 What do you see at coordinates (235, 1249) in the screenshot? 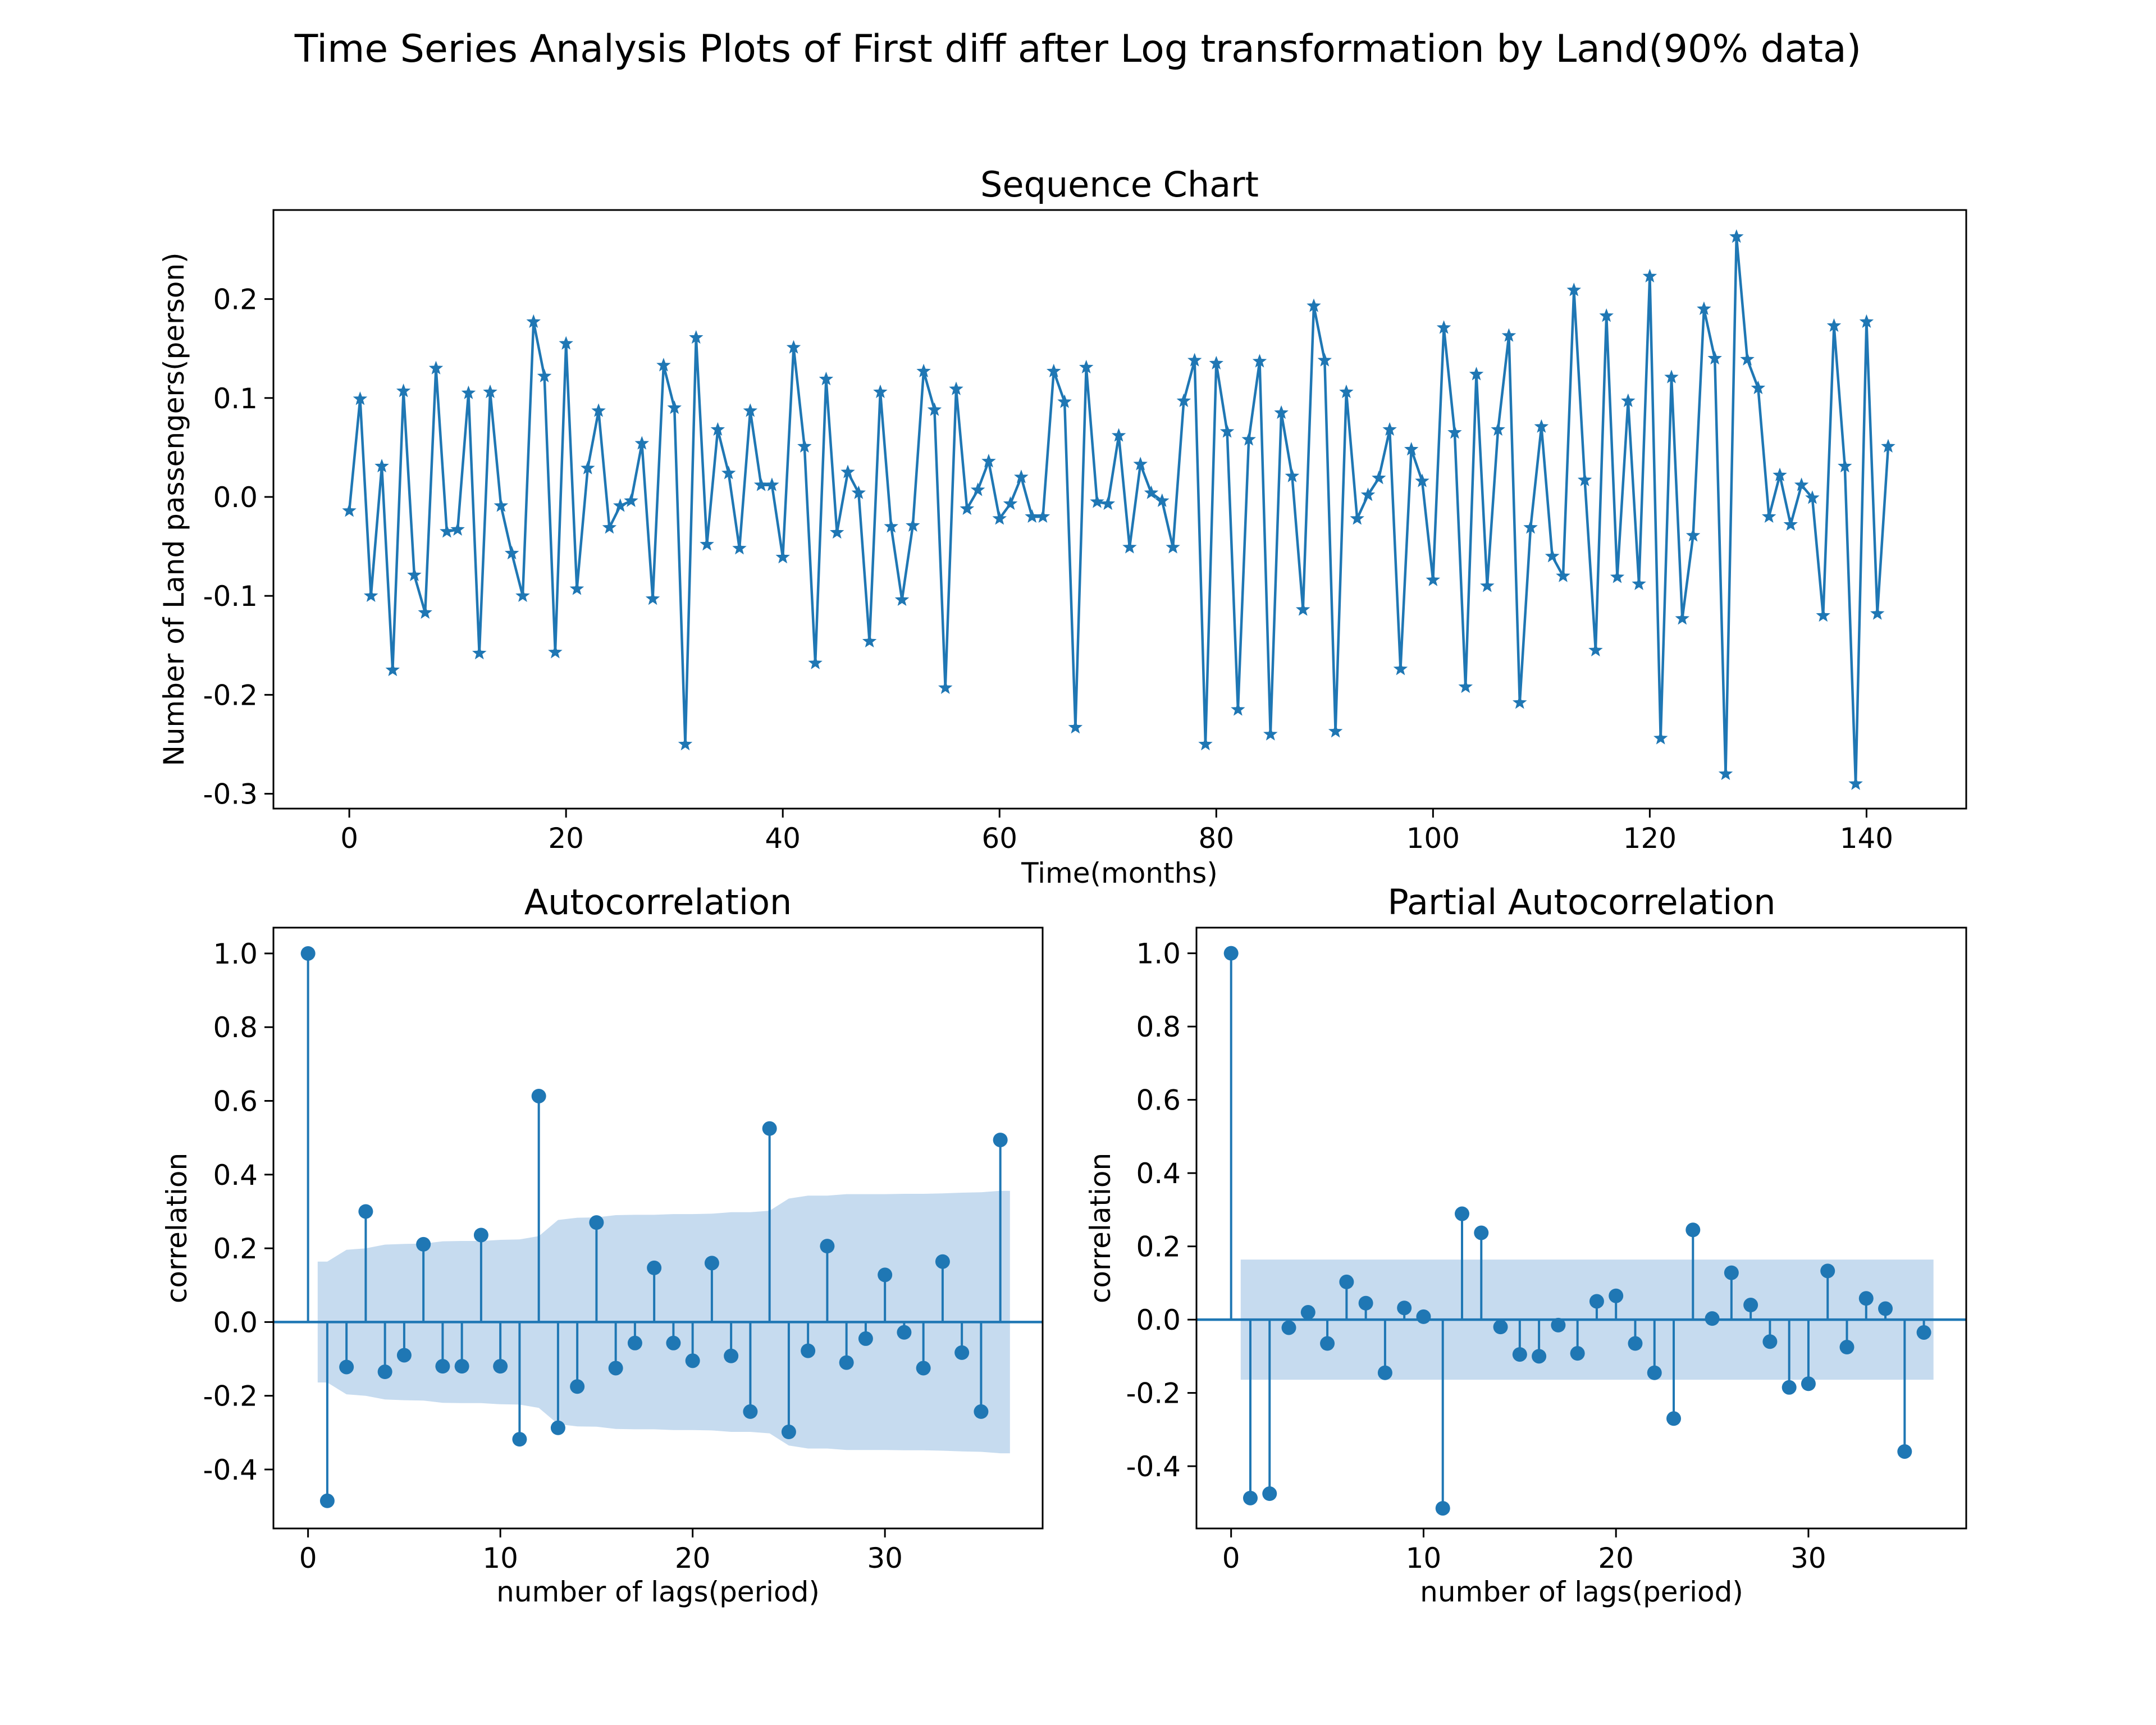
I see `acf-ytick-label: 0.2` at bounding box center [235, 1249].